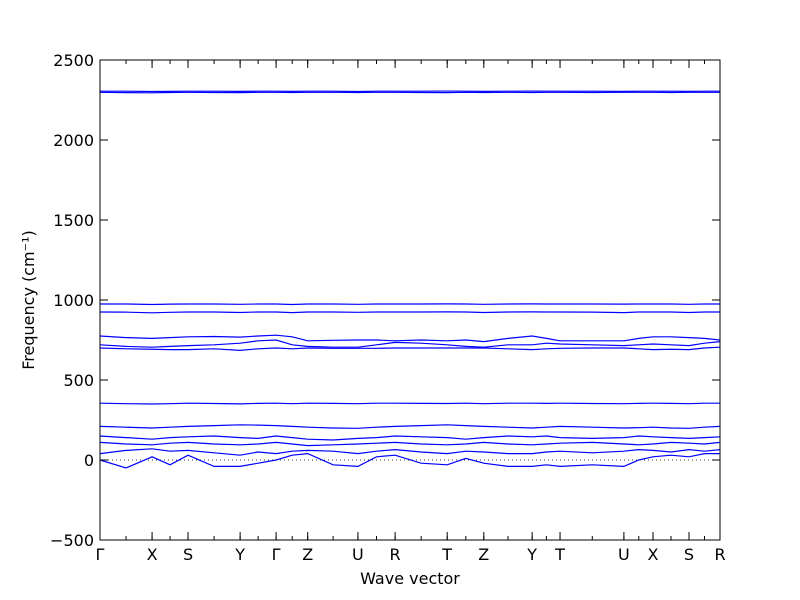  I want to click on y-tick-label: 2000, so click(73, 140).